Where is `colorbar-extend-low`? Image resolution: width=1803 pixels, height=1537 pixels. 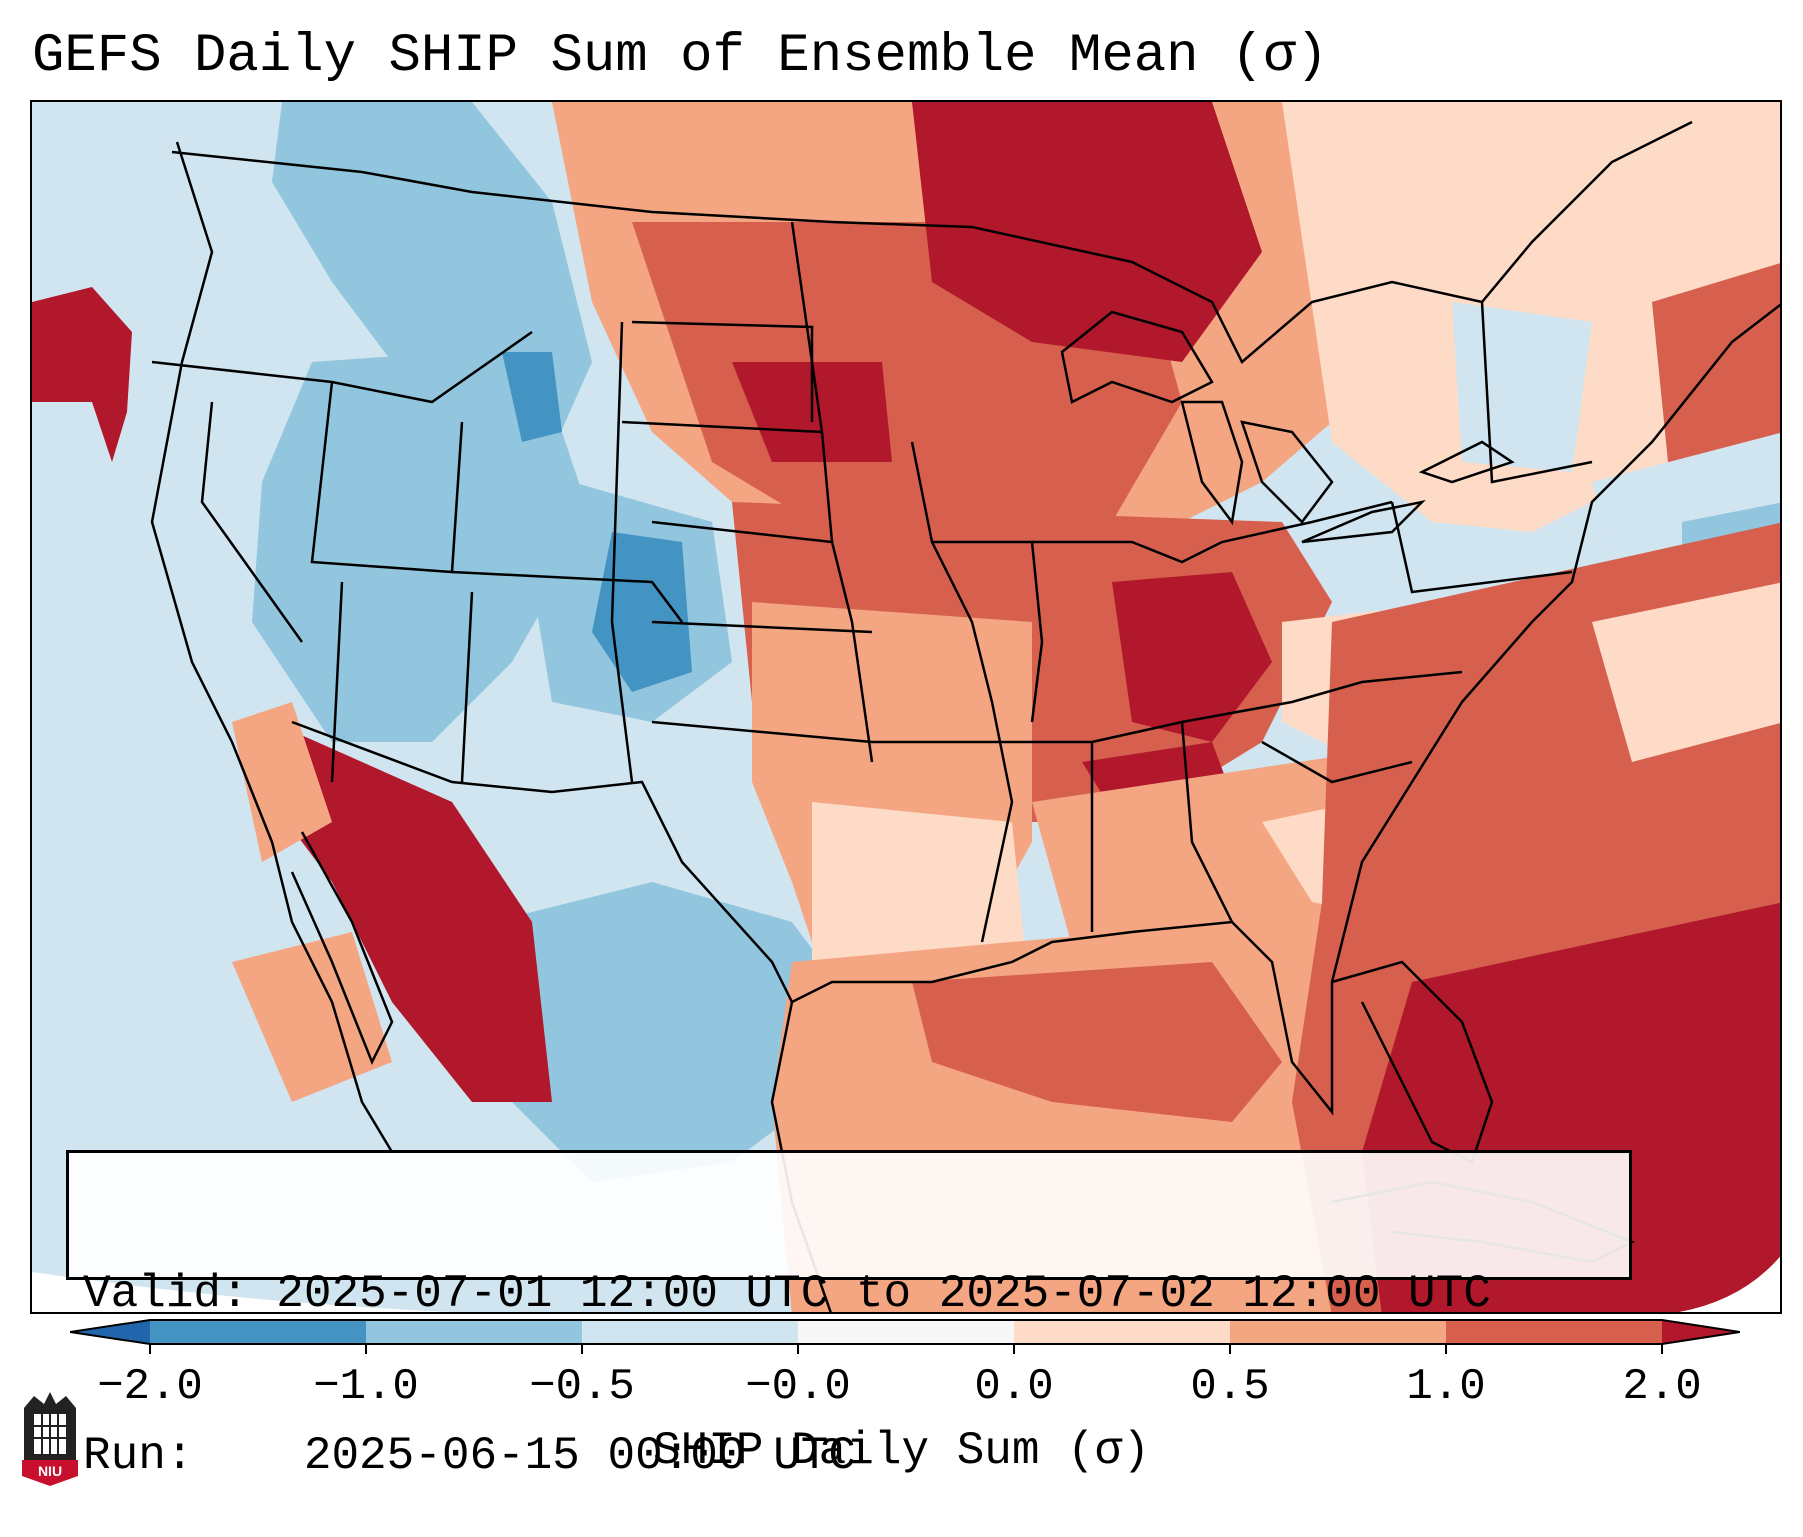
colorbar-extend-low is located at coordinates (110, 1332).